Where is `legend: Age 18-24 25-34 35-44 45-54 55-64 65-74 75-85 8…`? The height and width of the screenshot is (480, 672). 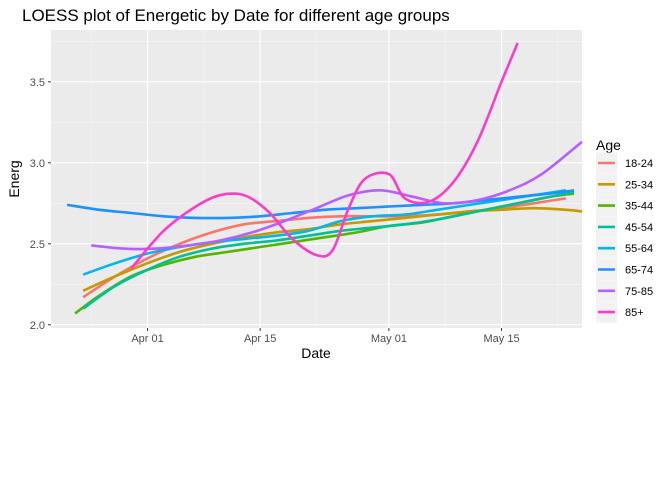 legend: Age 18-24 25-34 35-44 45-54 55-64 65-74 75-85 8… is located at coordinates (624, 230).